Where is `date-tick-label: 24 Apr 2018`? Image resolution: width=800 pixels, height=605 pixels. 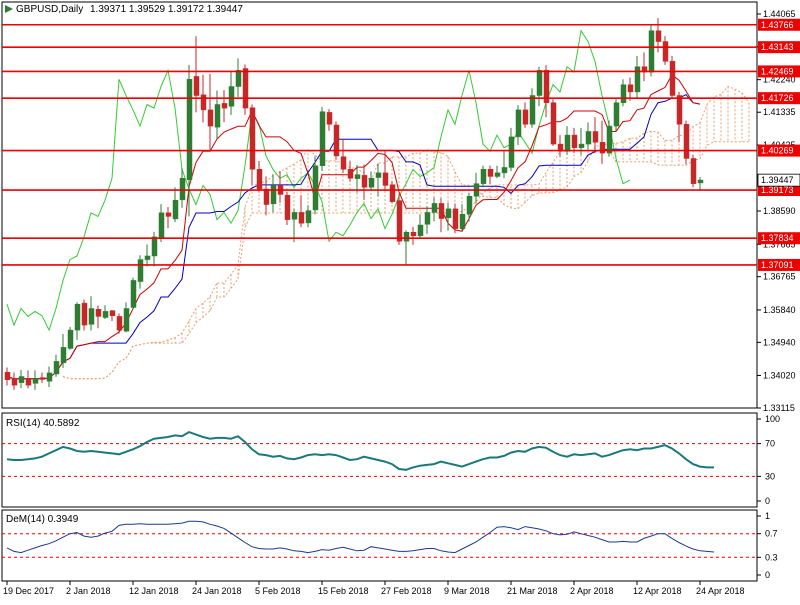
date-tick-label: 24 Apr 2018 is located at coordinates (720, 591).